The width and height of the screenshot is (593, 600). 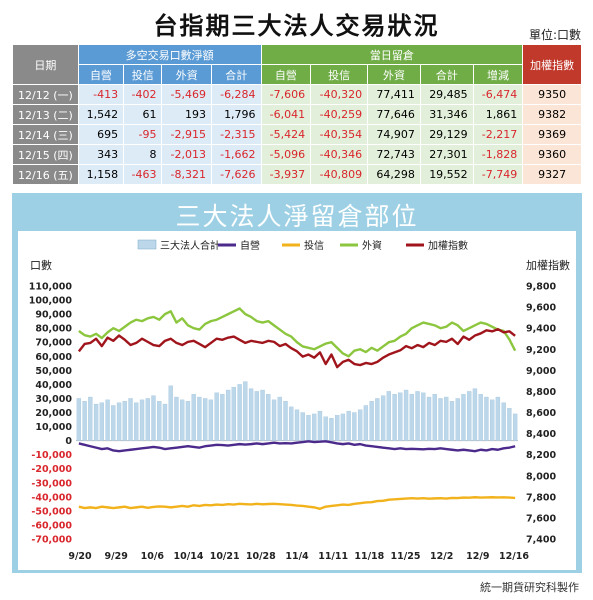 I want to click on subheader-trade-dealer: 自營, so click(x=101, y=74).